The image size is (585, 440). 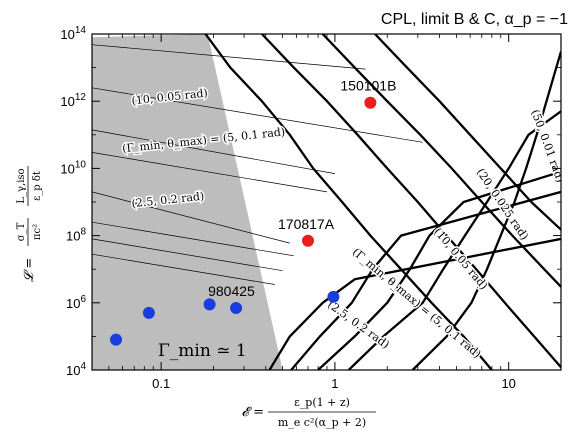 What do you see at coordinates (73, 167) in the screenshot?
I see `y-tick-label-4: 10¹⁰` at bounding box center [73, 167].